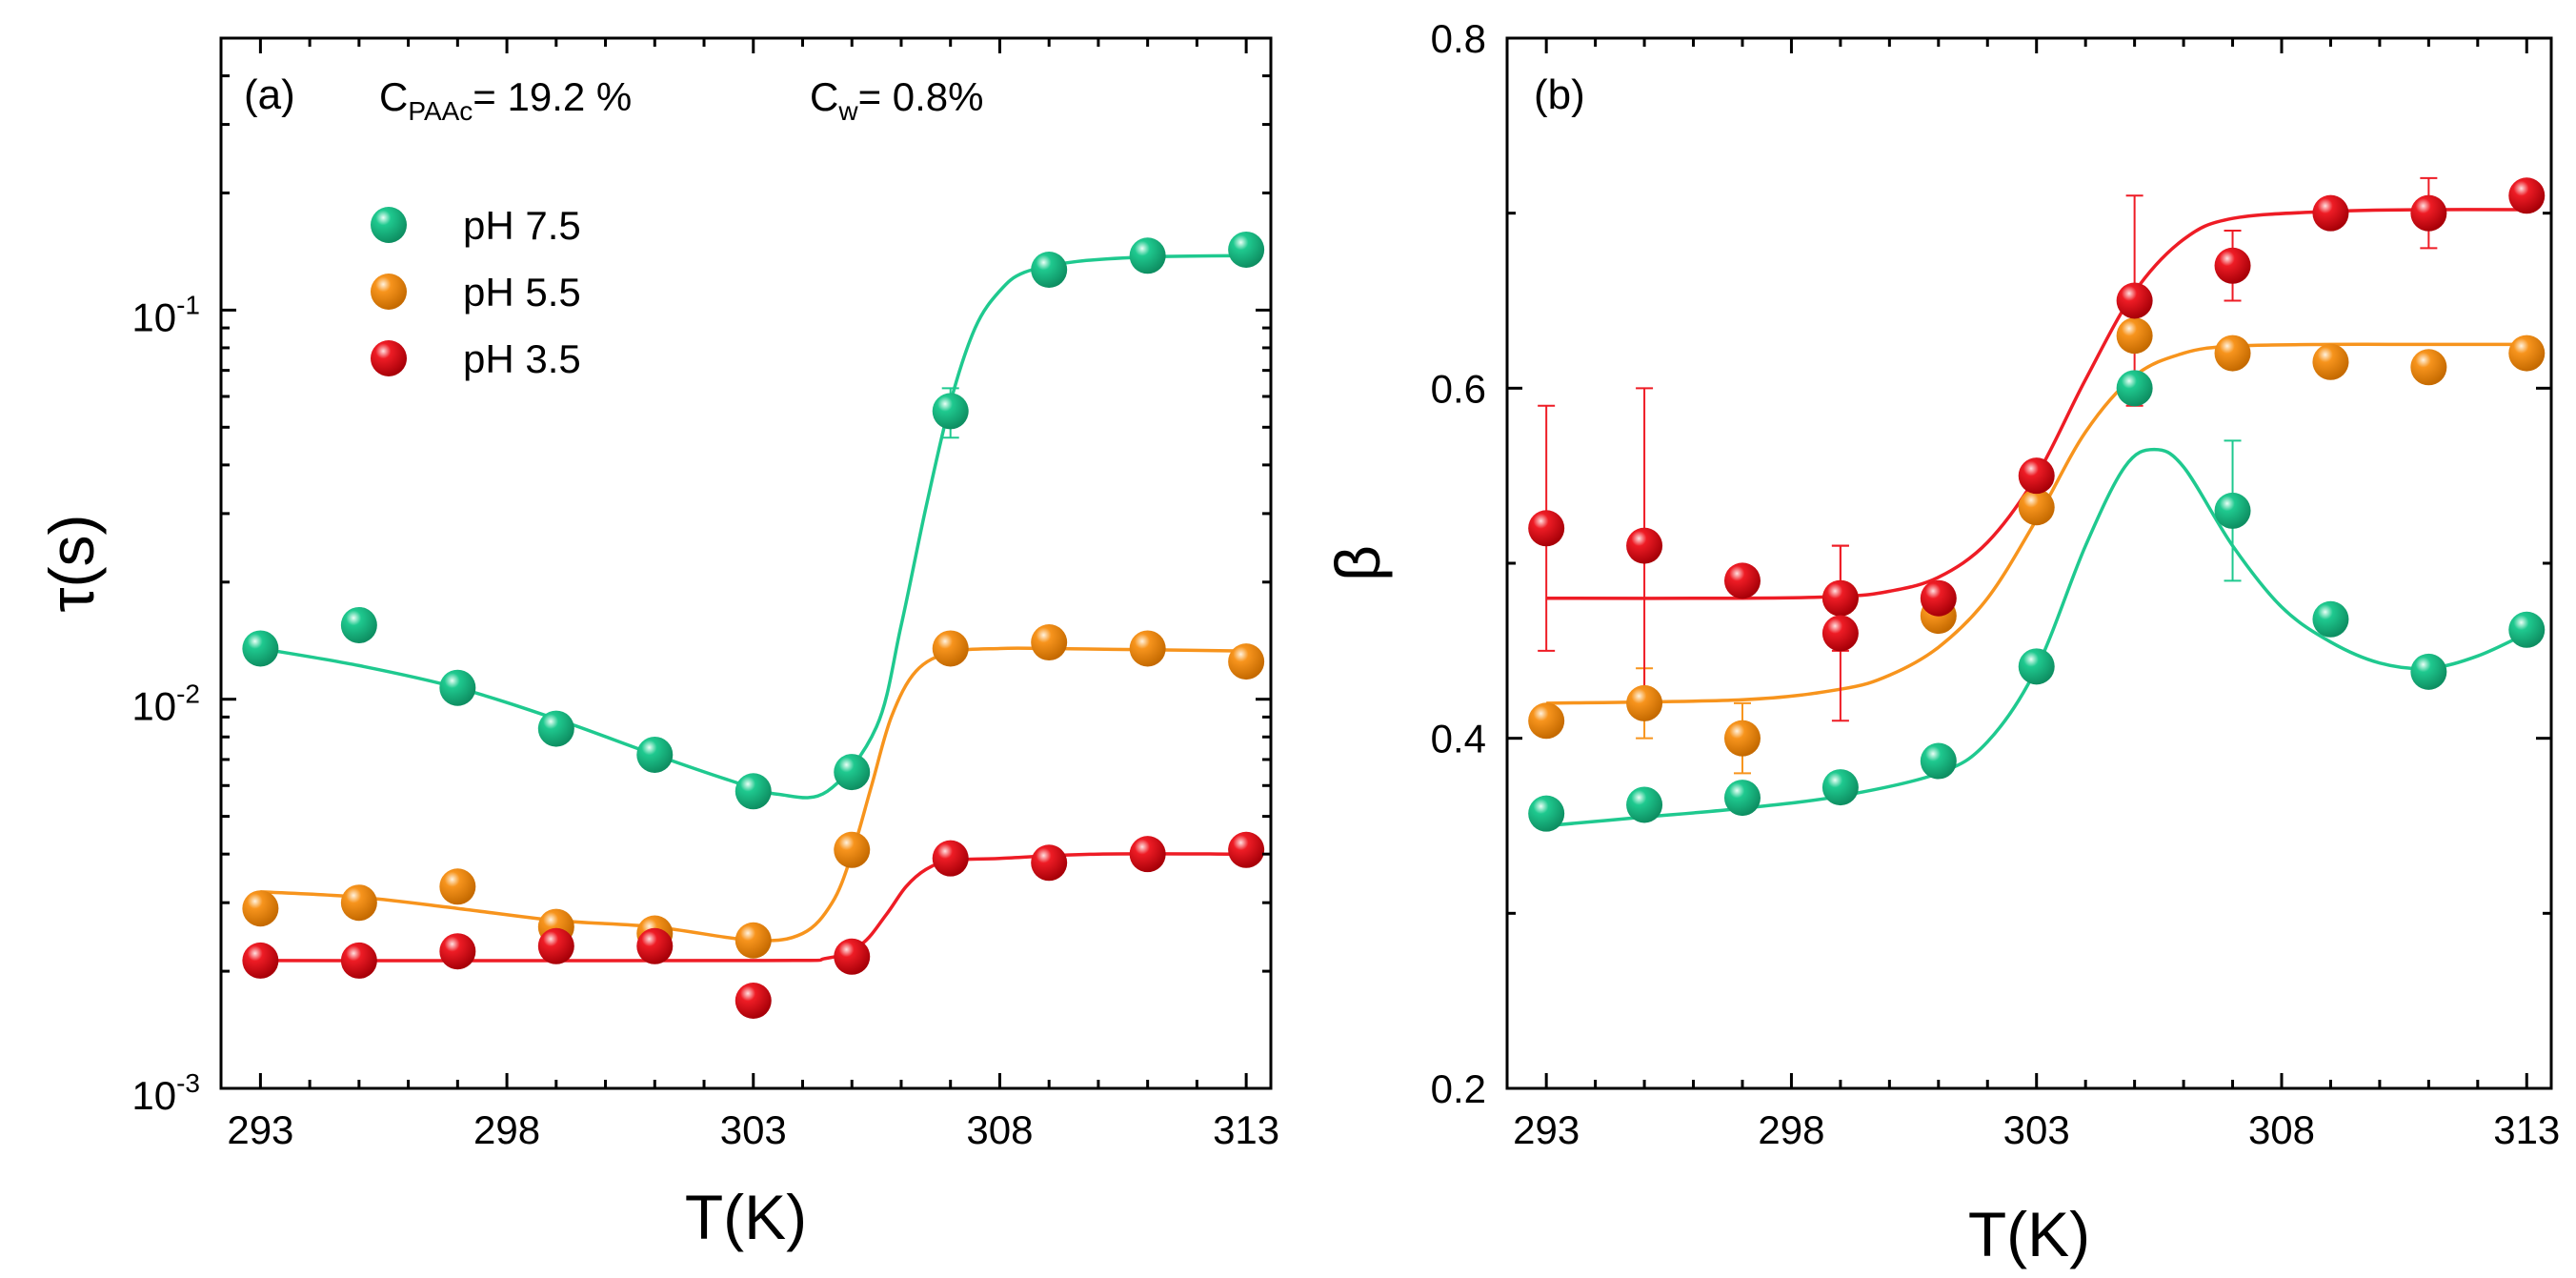 This screenshot has height=1278, width=2576. Describe the element at coordinates (165, 314) in the screenshot. I see `y-tick-label-1e-1: 10⁻¹` at that location.